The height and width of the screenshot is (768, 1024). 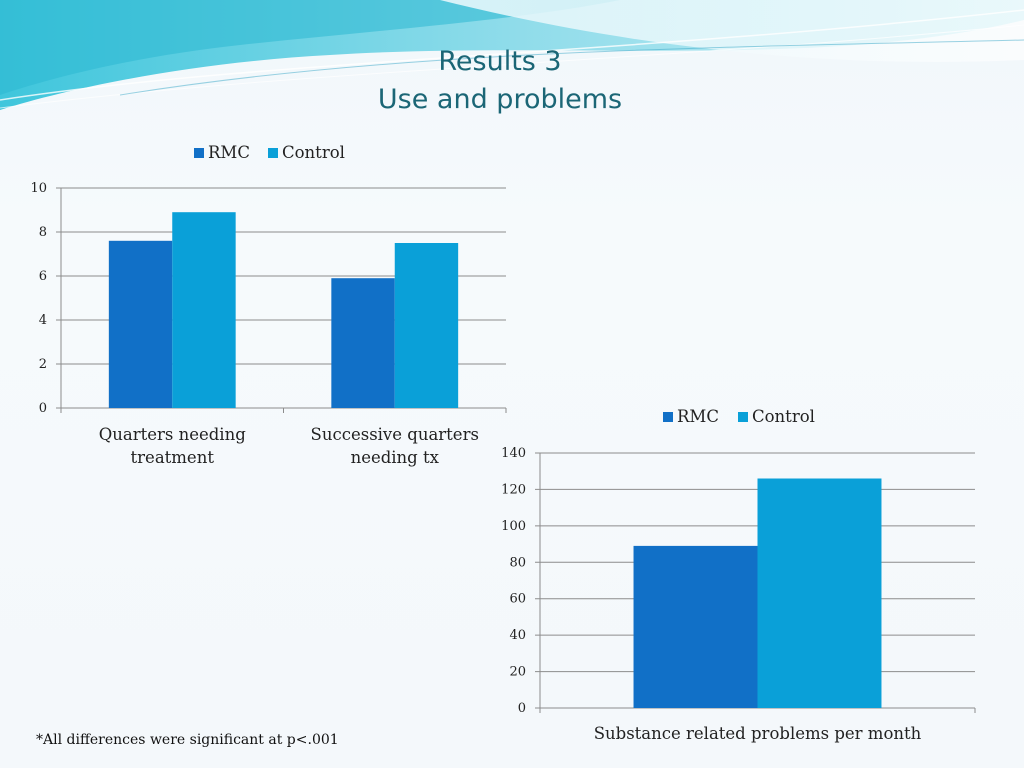 What do you see at coordinates (517, 599) in the screenshot?
I see `y-tick-label: 60` at bounding box center [517, 599].